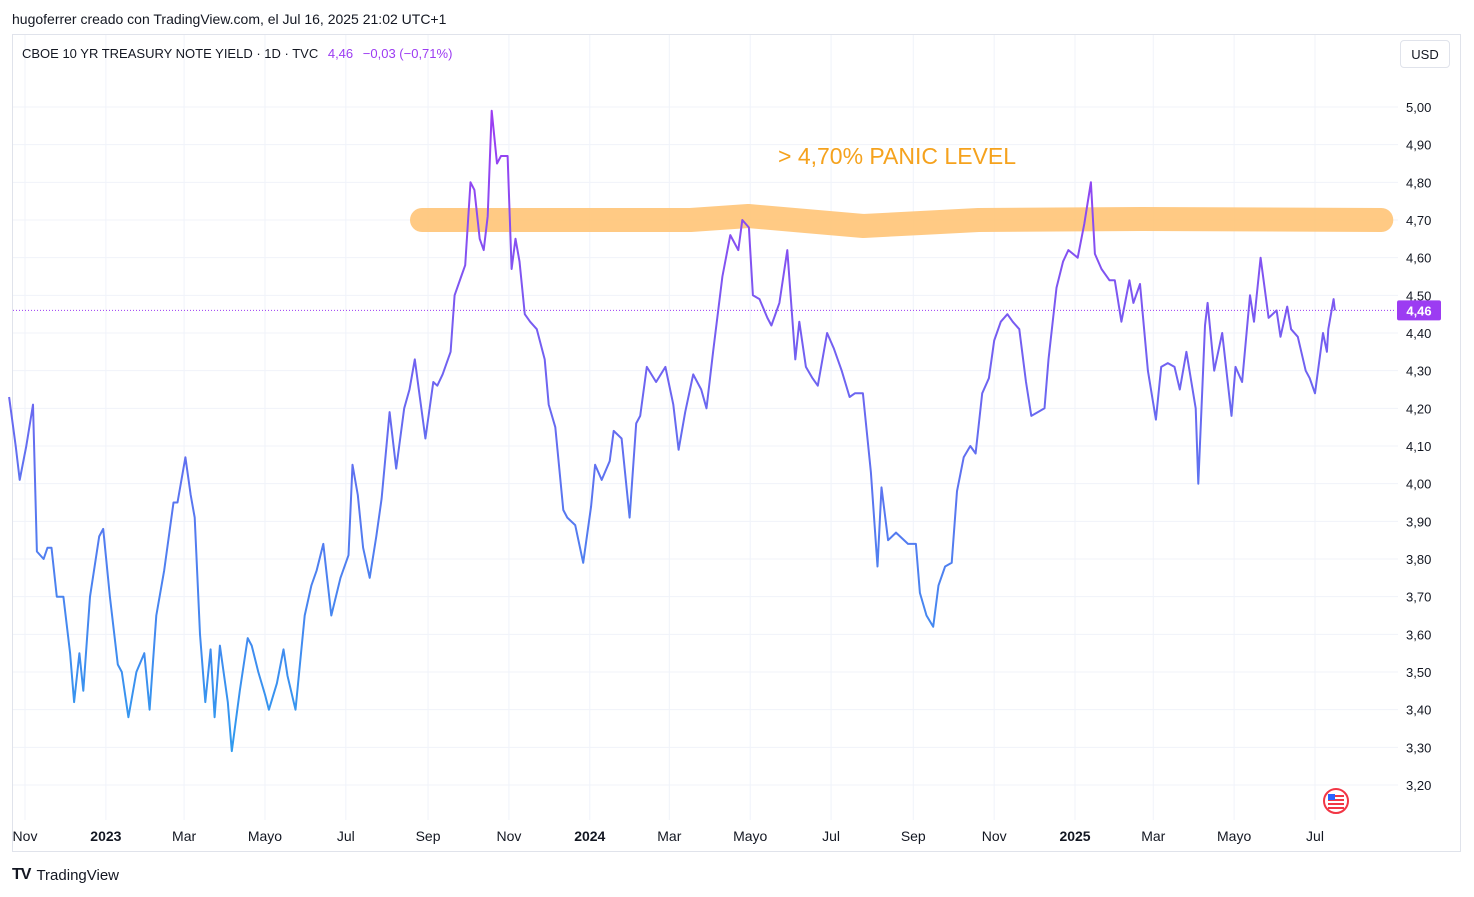 Image resolution: width=1474 pixels, height=897 pixels. I want to click on y-tick-label: 4,60, so click(1418, 258).